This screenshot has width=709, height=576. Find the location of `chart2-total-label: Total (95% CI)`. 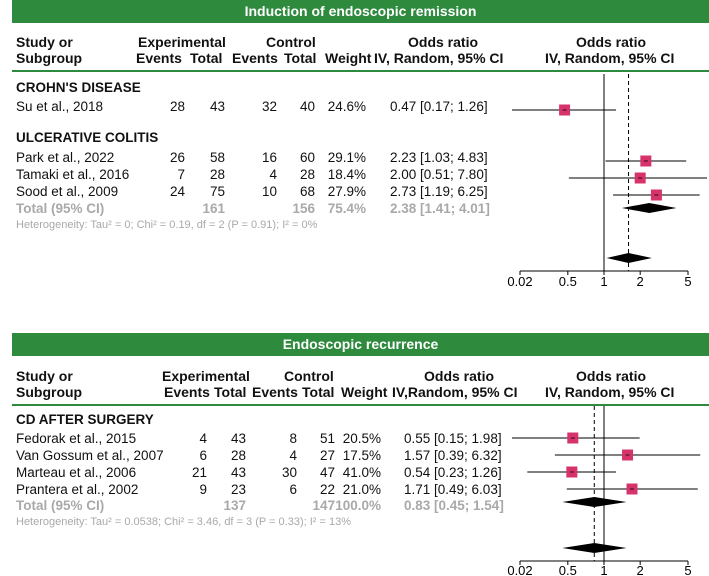

chart2-total-label: Total (95% CI) is located at coordinates (60, 505).